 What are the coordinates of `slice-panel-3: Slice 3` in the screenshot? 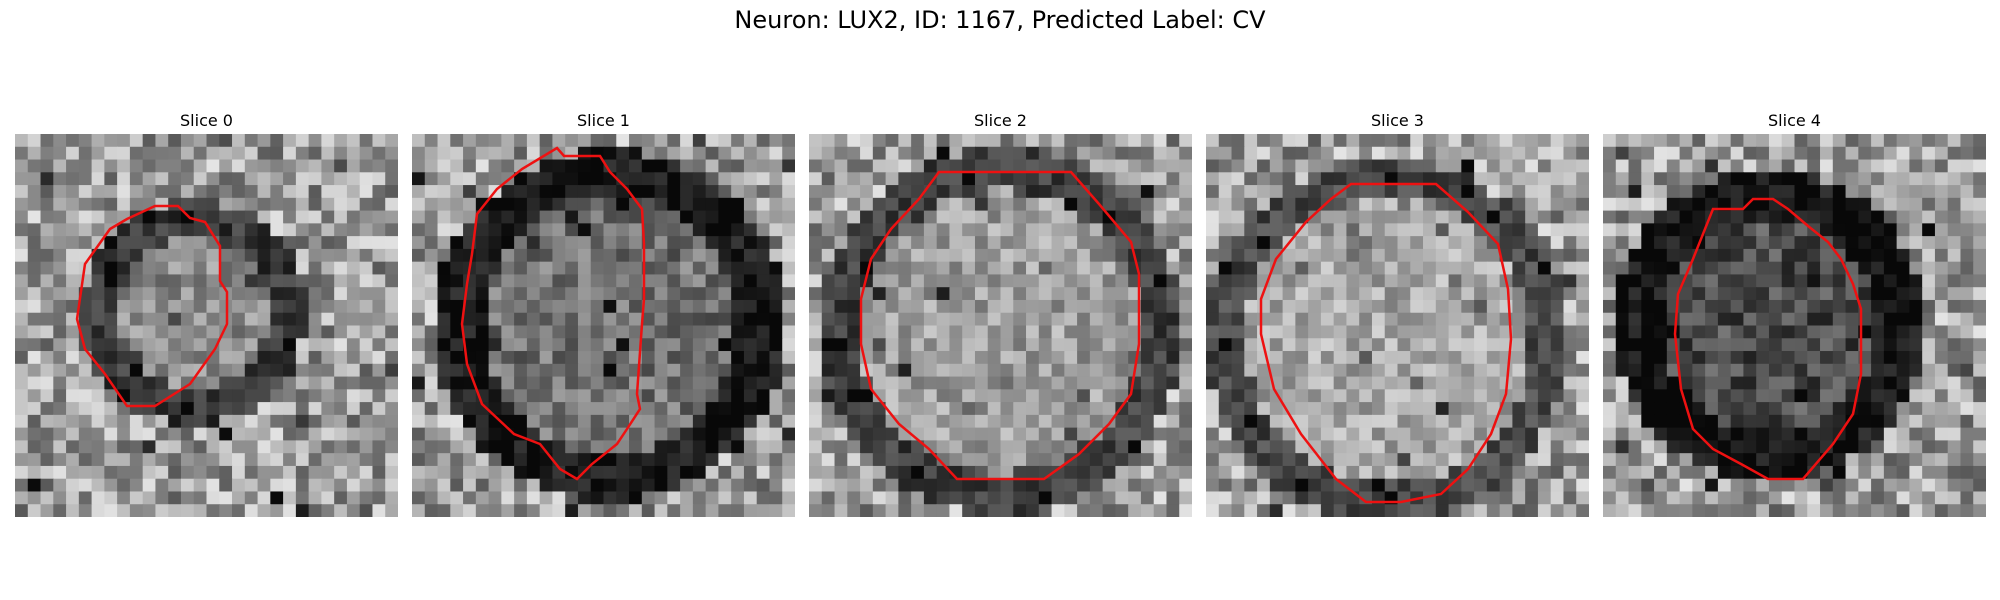 It's located at (1397, 313).